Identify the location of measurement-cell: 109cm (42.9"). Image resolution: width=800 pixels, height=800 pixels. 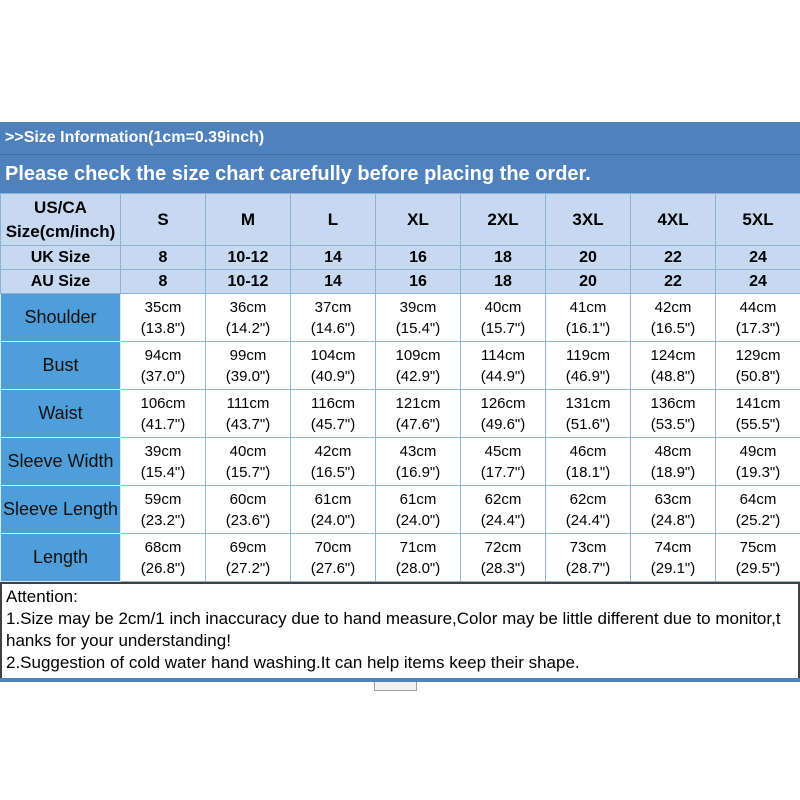
(418, 365).